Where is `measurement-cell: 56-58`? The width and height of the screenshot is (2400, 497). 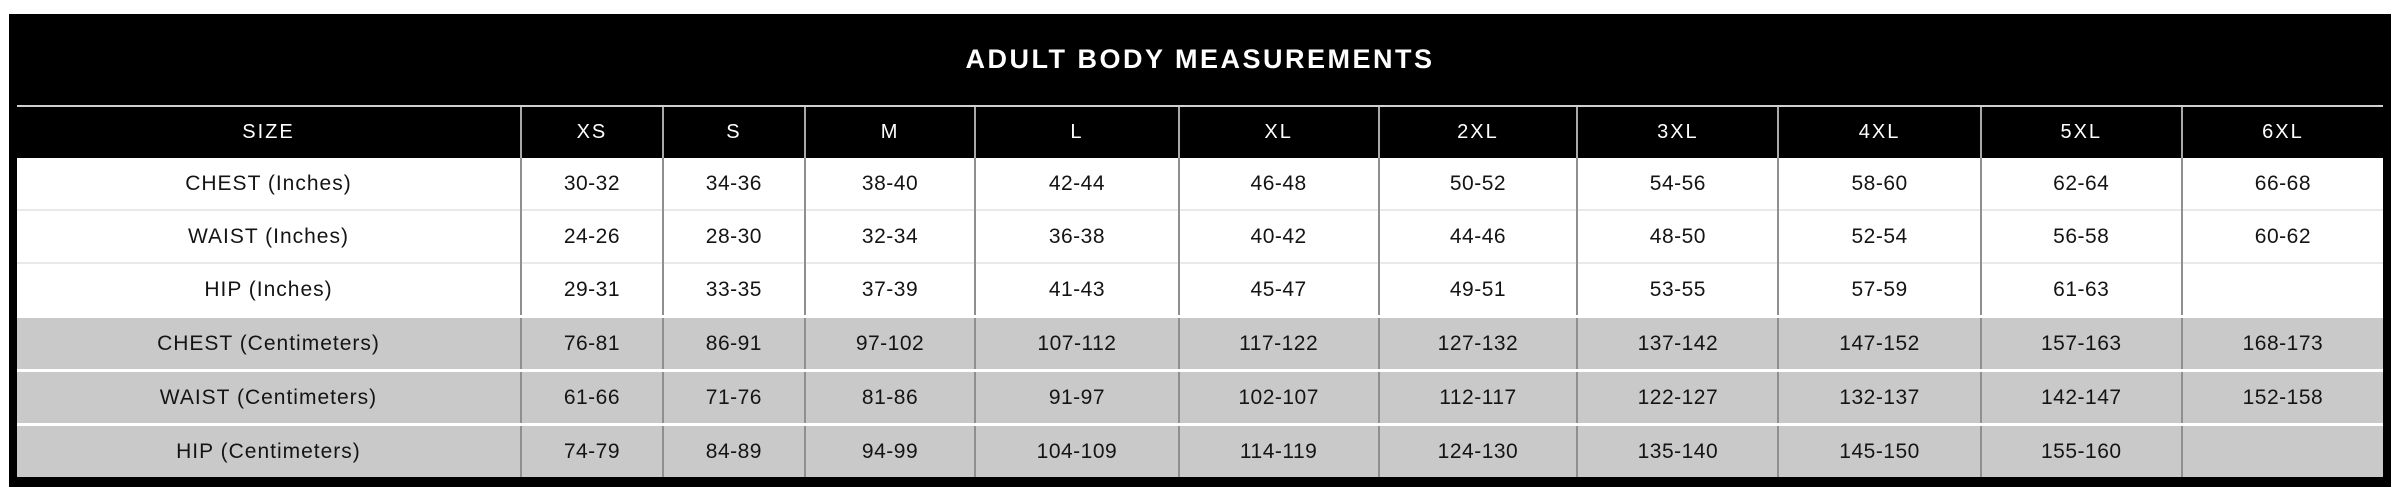 measurement-cell: 56-58 is located at coordinates (2080, 236).